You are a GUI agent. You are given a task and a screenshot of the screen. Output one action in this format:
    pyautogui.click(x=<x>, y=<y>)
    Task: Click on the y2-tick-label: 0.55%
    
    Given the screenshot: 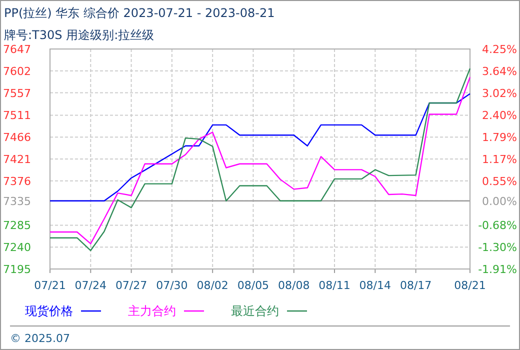 What is the action you would take?
    pyautogui.click(x=499, y=181)
    